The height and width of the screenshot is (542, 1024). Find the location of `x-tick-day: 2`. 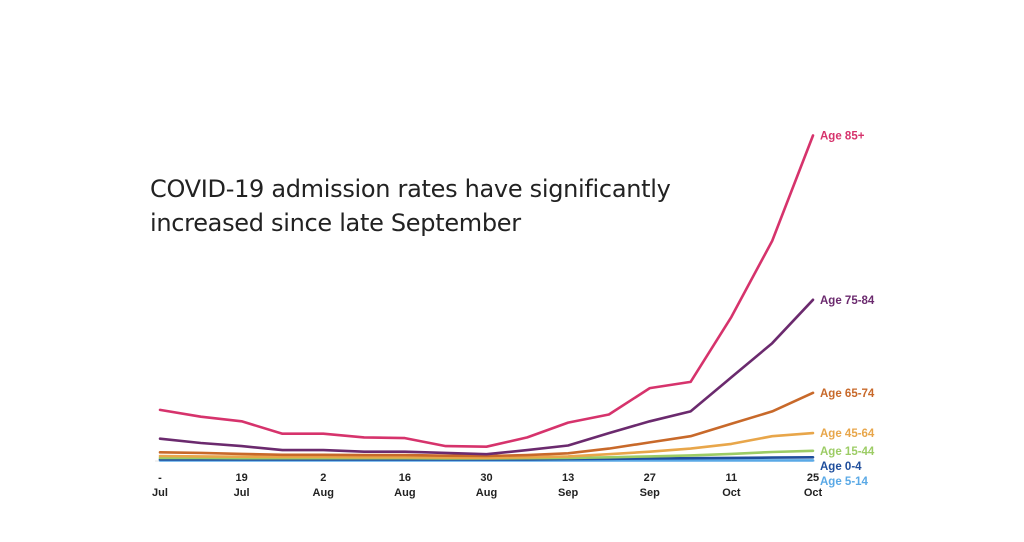

x-tick-day: 2 is located at coordinates (323, 478).